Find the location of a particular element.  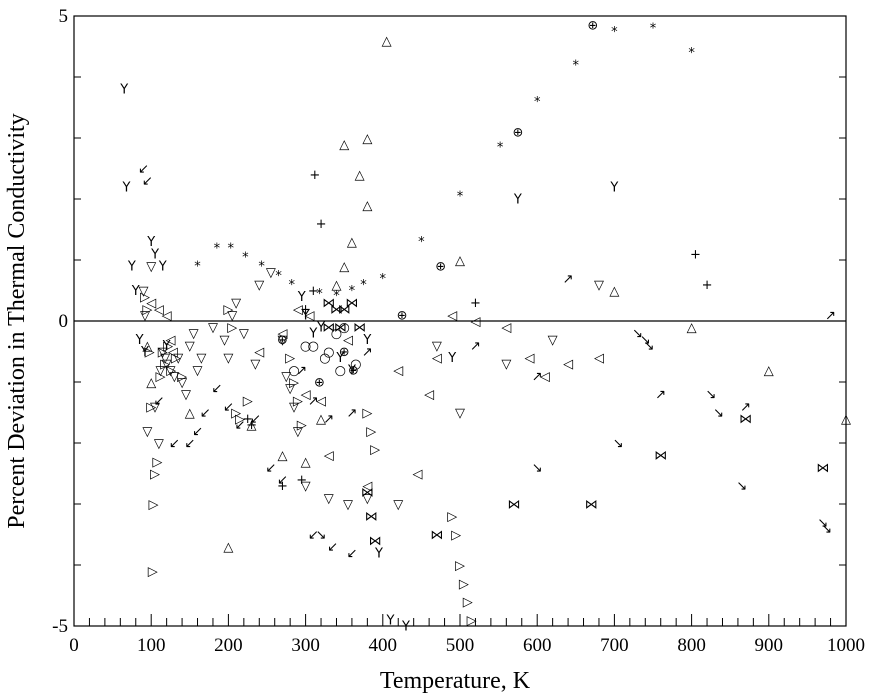

y-tick-label: 5 is located at coordinates (64, 16).